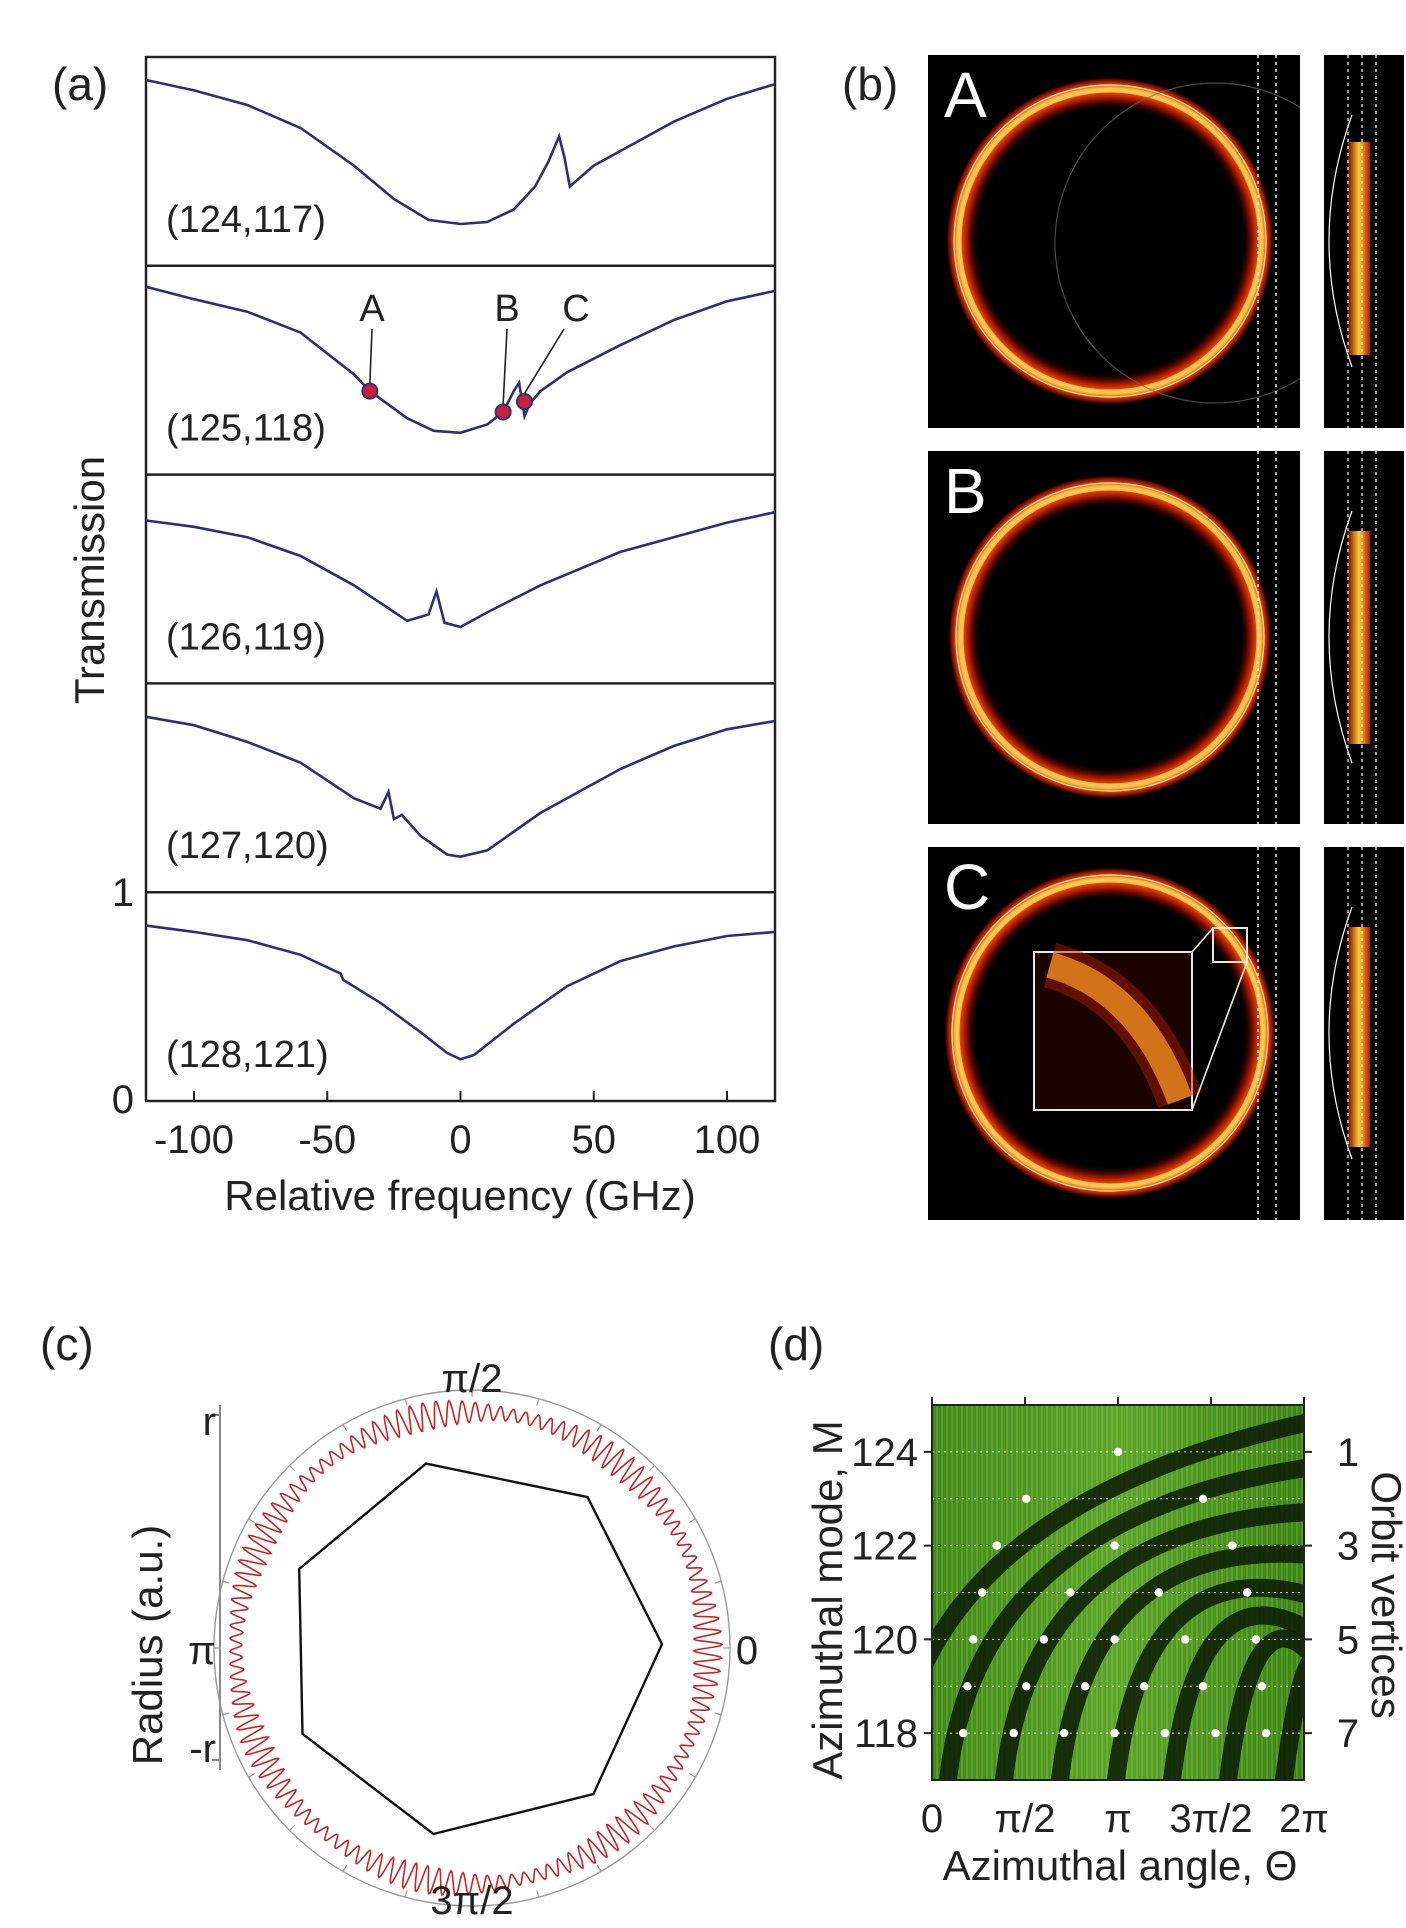 The image size is (1406, 1928). I want to click on x-tick-label: -100, so click(194, 1140).